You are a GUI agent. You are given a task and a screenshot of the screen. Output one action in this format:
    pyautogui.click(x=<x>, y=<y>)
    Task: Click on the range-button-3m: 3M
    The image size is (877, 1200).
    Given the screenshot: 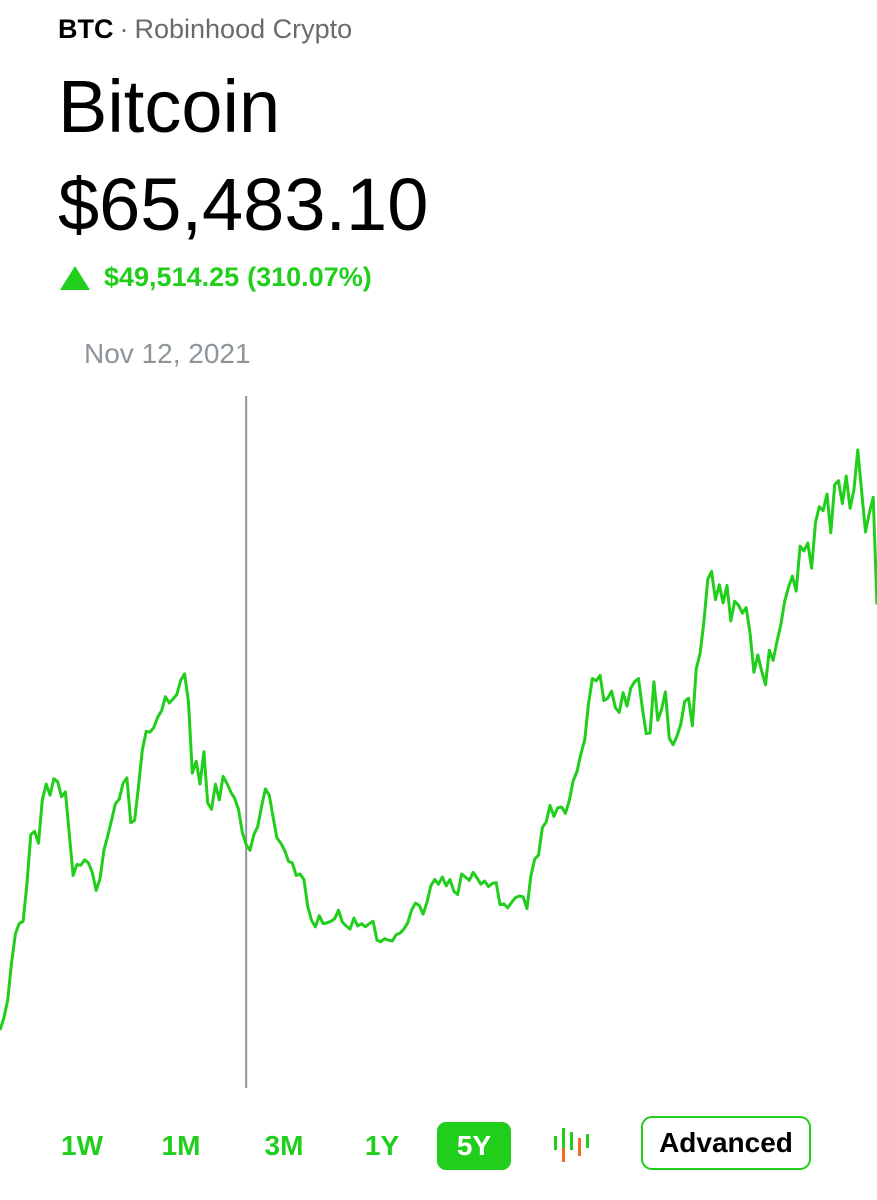 What is the action you would take?
    pyautogui.click(x=284, y=1145)
    